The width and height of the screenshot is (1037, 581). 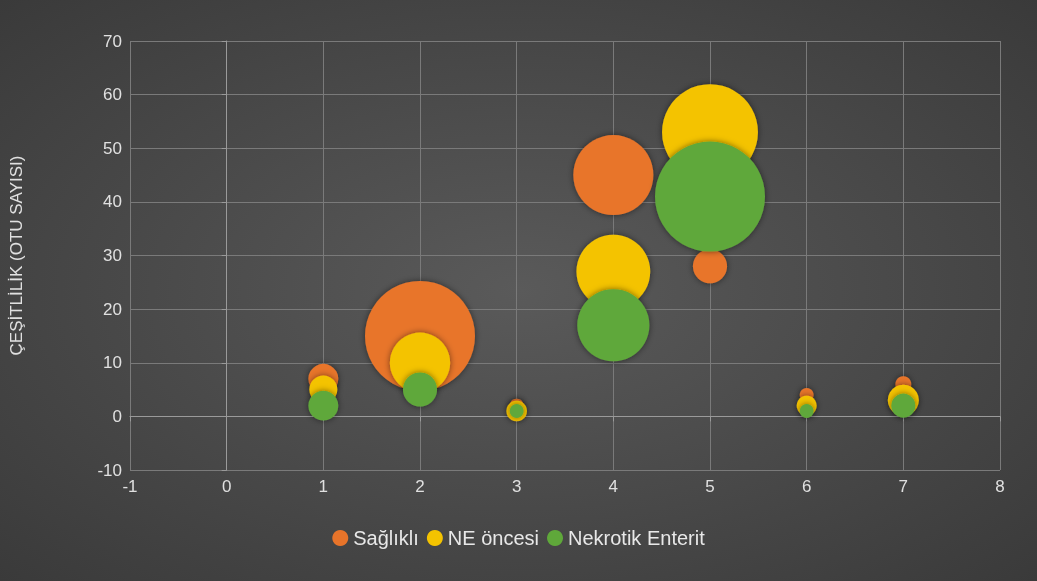 I want to click on legend-label: Sağlıklı, so click(x=386, y=538).